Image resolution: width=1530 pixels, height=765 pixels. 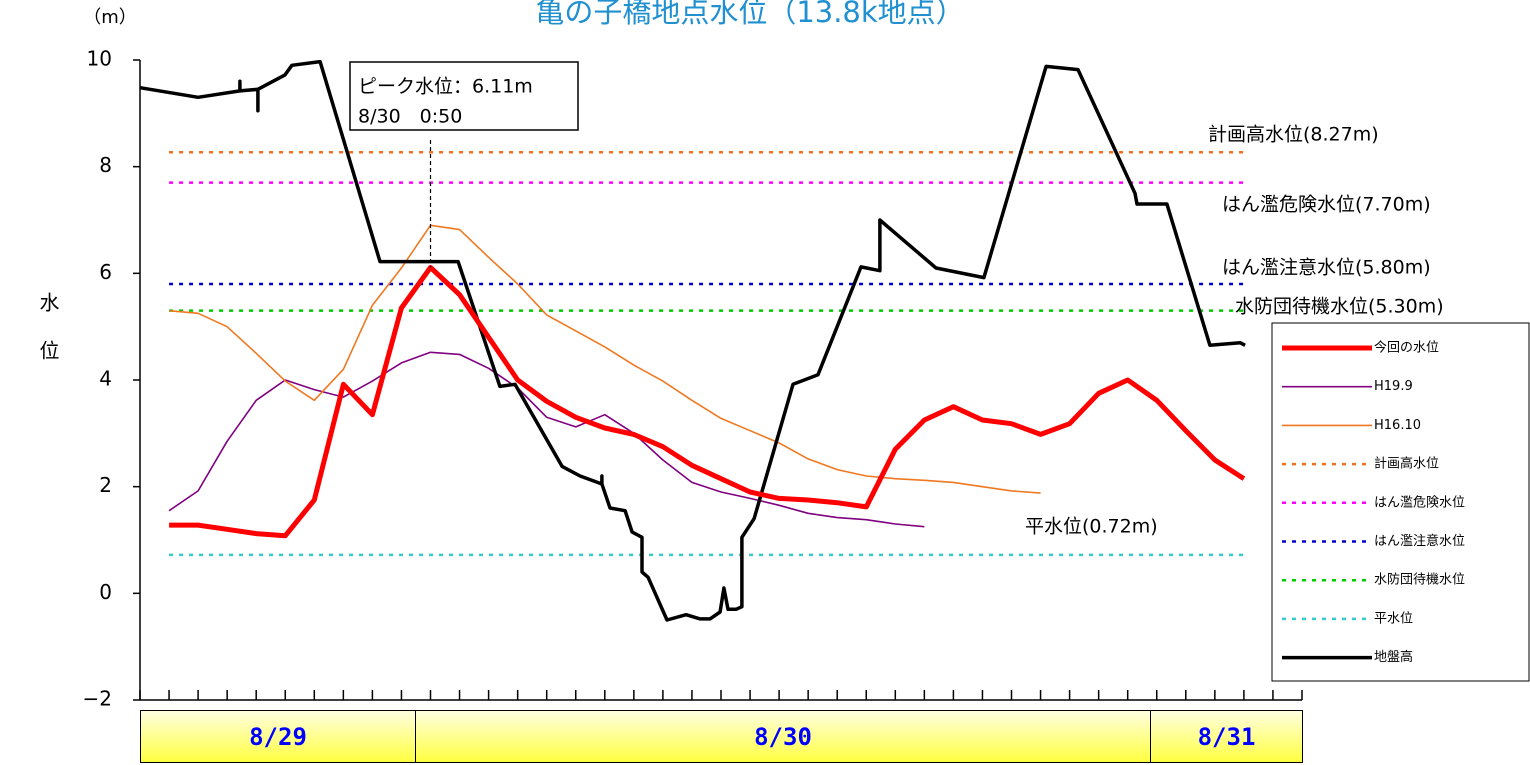 I want to click on date-label: 8/29, so click(x=278, y=736).